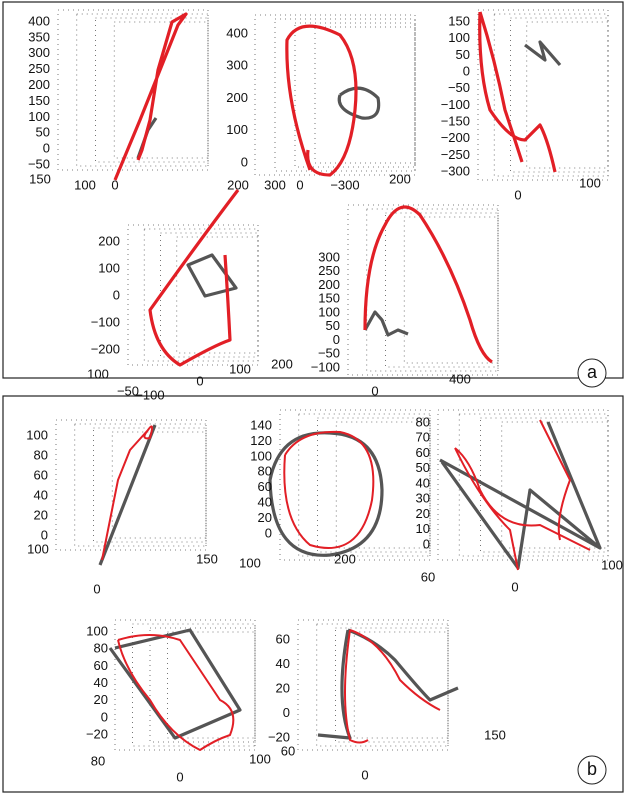  What do you see at coordinates (39, 68) in the screenshot?
I see `z-tick-label: 250` at bounding box center [39, 68].